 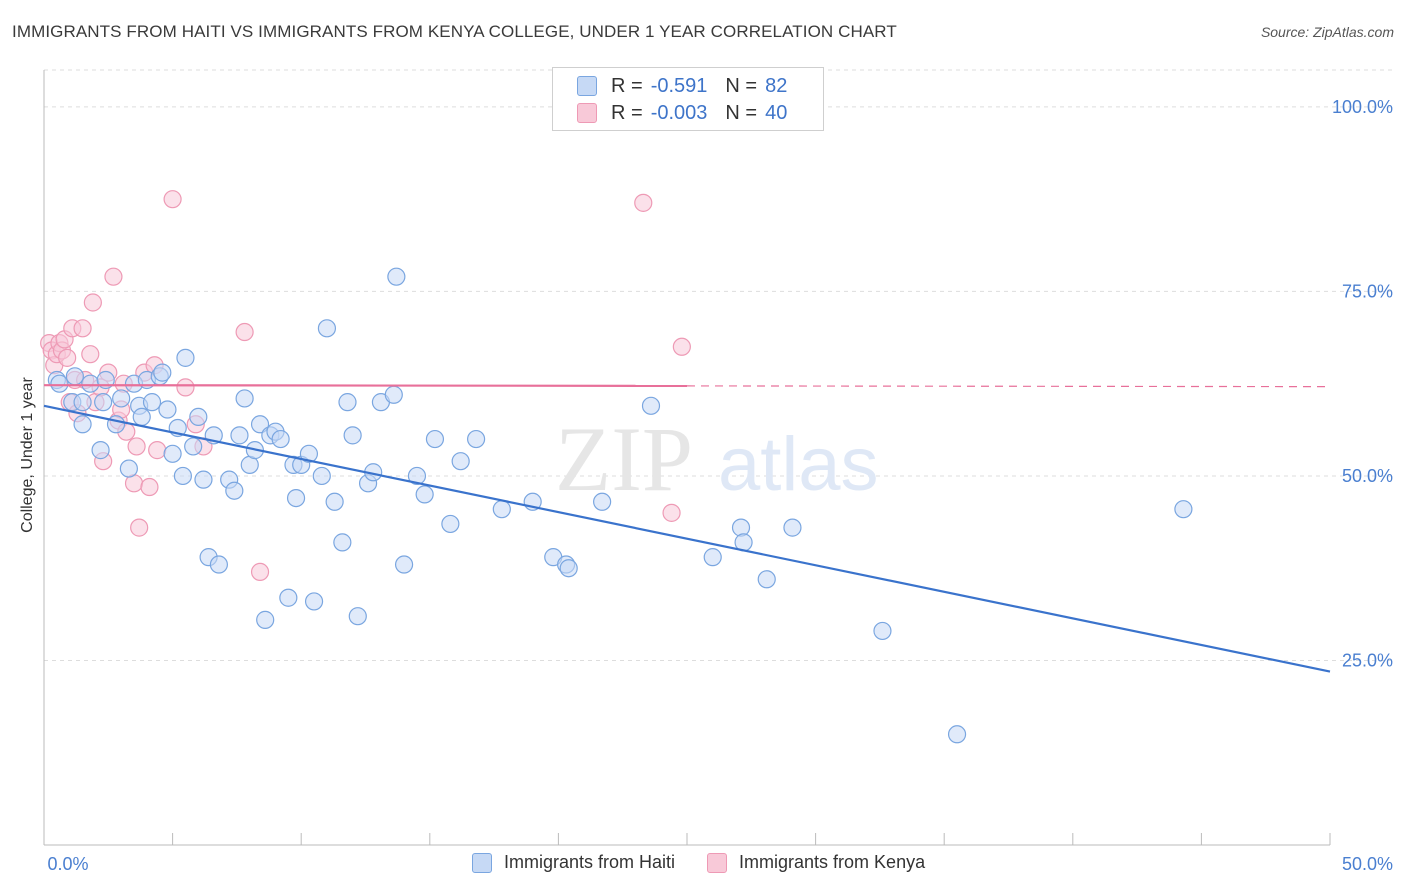 I want to click on legend-row-kenya: R = -0.003 N = 40, so click(x=682, y=113).